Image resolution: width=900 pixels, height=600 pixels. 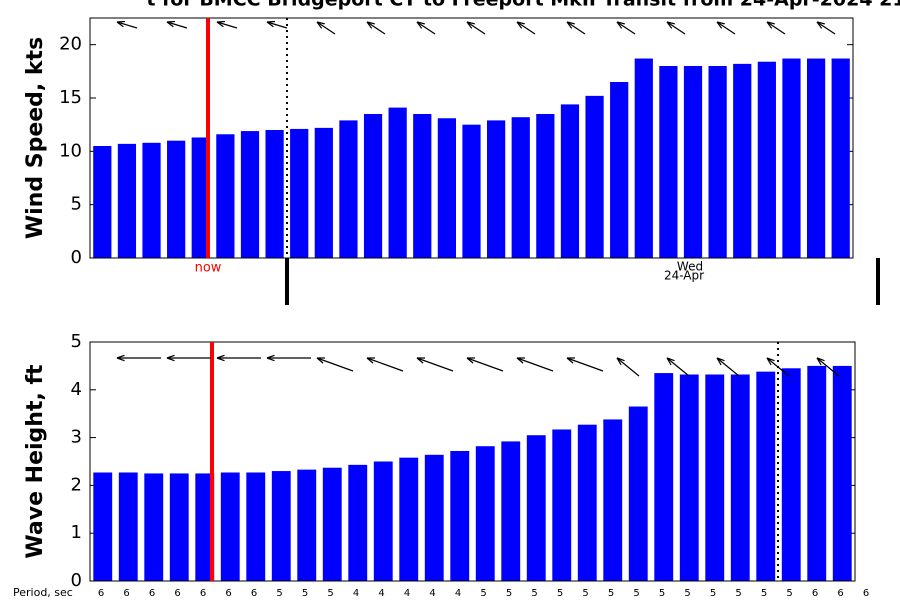 I want to click on now-label: now, so click(x=208, y=268).